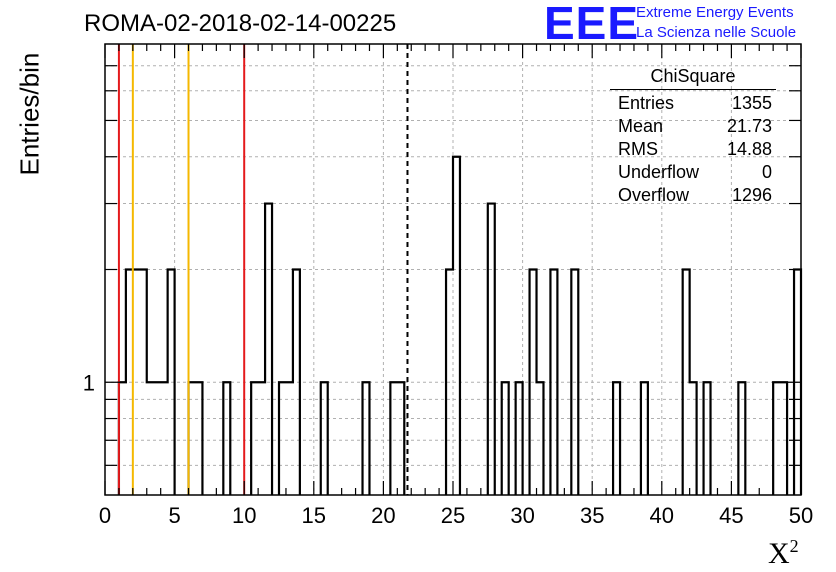 The image size is (836, 572). What do you see at coordinates (693, 103) in the screenshot?
I see `stats-row: Entries 1355` at bounding box center [693, 103].